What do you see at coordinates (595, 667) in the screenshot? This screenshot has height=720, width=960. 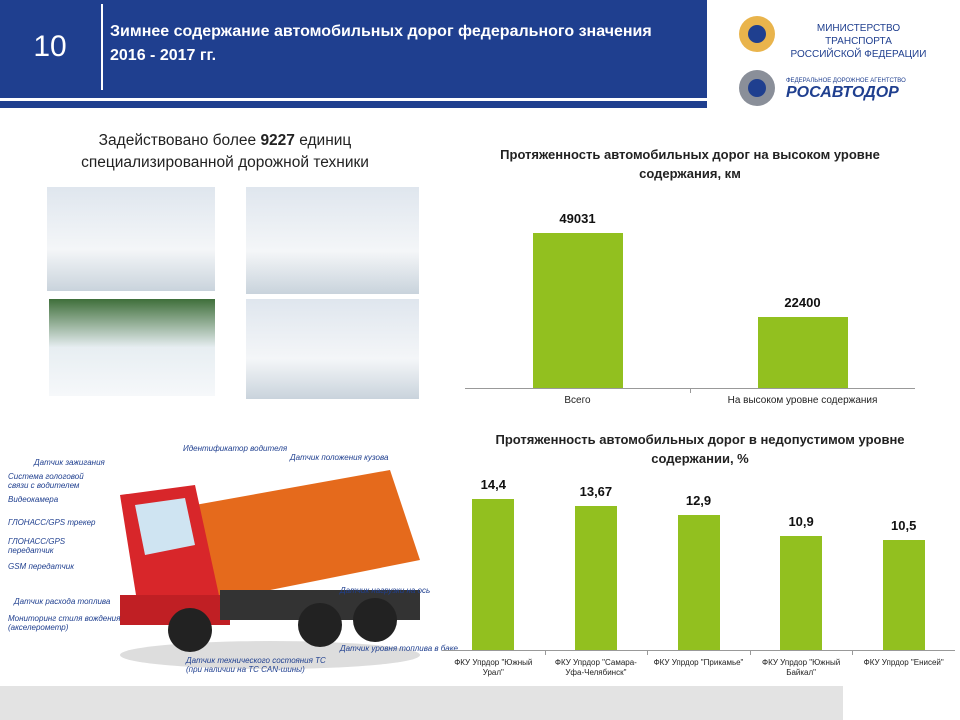 I see `x-tick-label: ФКУ Упрдор "Самара-Уфа-Челябинск"` at bounding box center [595, 667].